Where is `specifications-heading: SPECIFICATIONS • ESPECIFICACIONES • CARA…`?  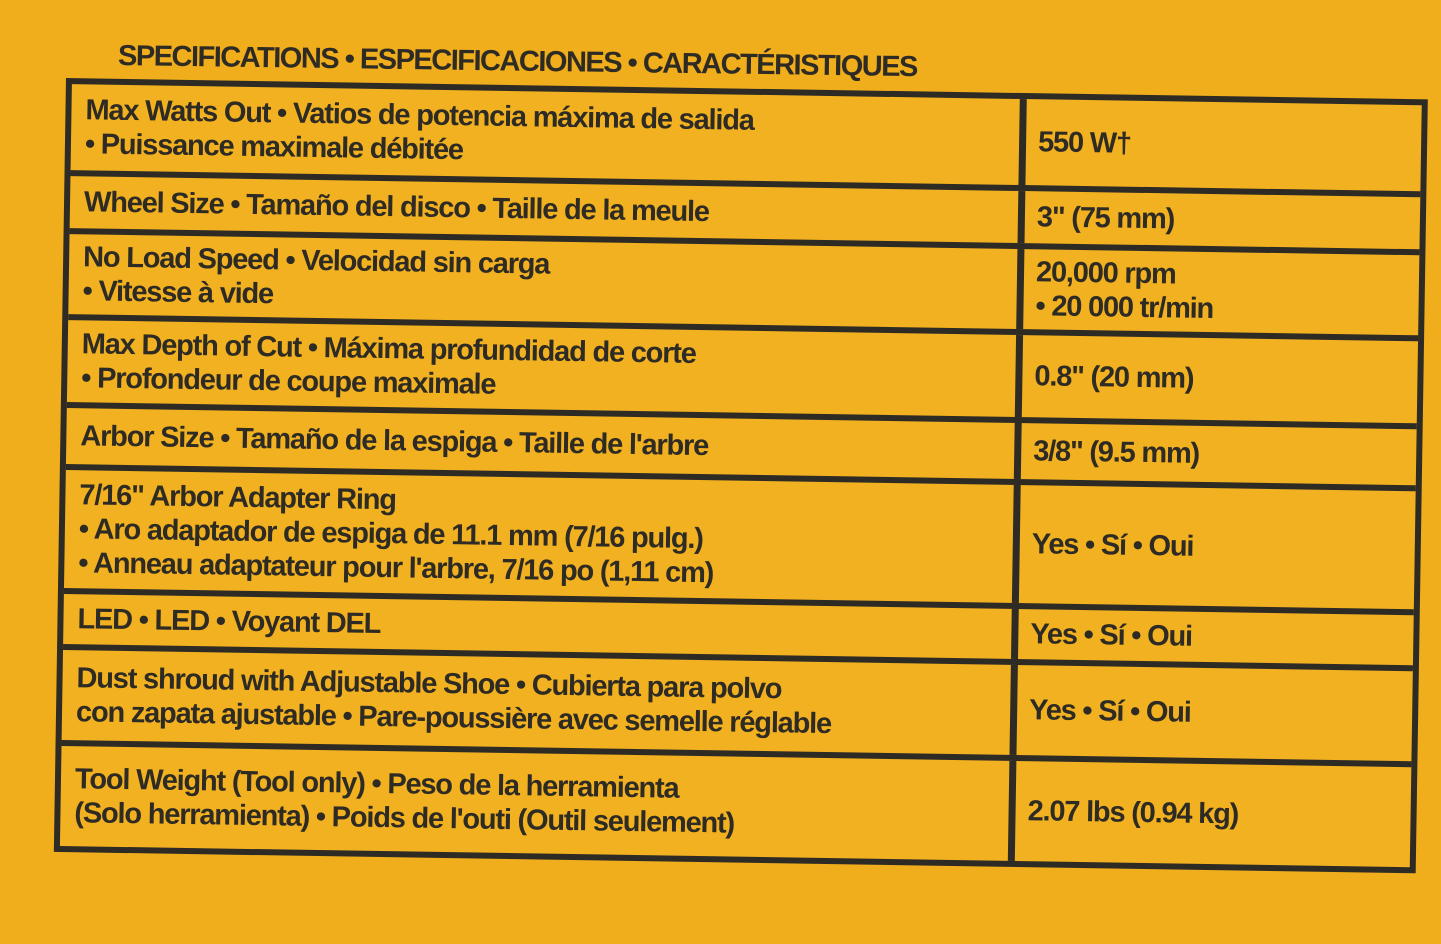
specifications-heading: SPECIFICATIONS • ESPECIFICACIONES • CARA… is located at coordinates (517, 62).